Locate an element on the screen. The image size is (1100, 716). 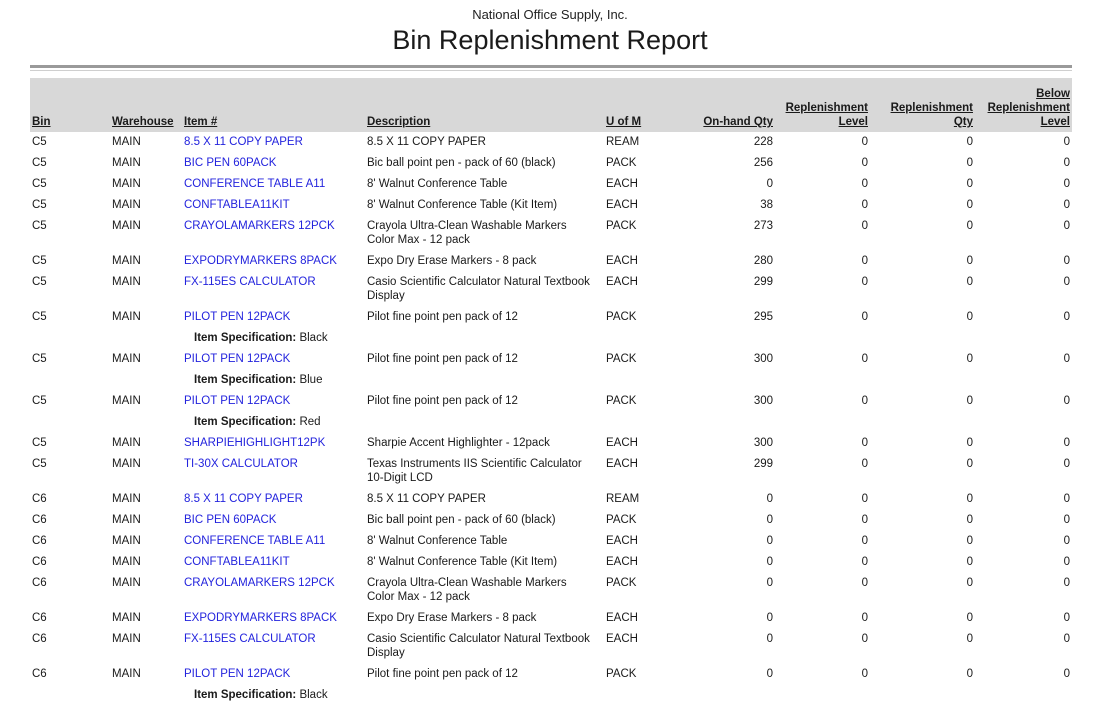
item-number-cell: FX-115ES CALCULATOR is located at coordinates (273, 646).